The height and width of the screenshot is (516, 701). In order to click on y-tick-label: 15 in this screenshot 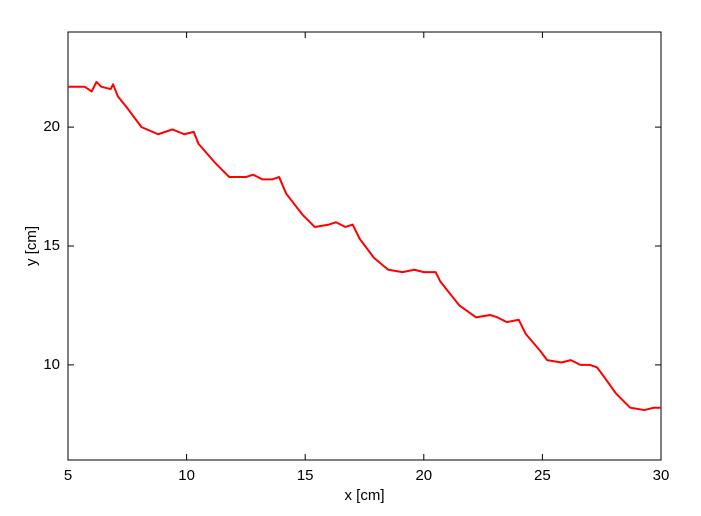, I will do `click(51, 245)`.